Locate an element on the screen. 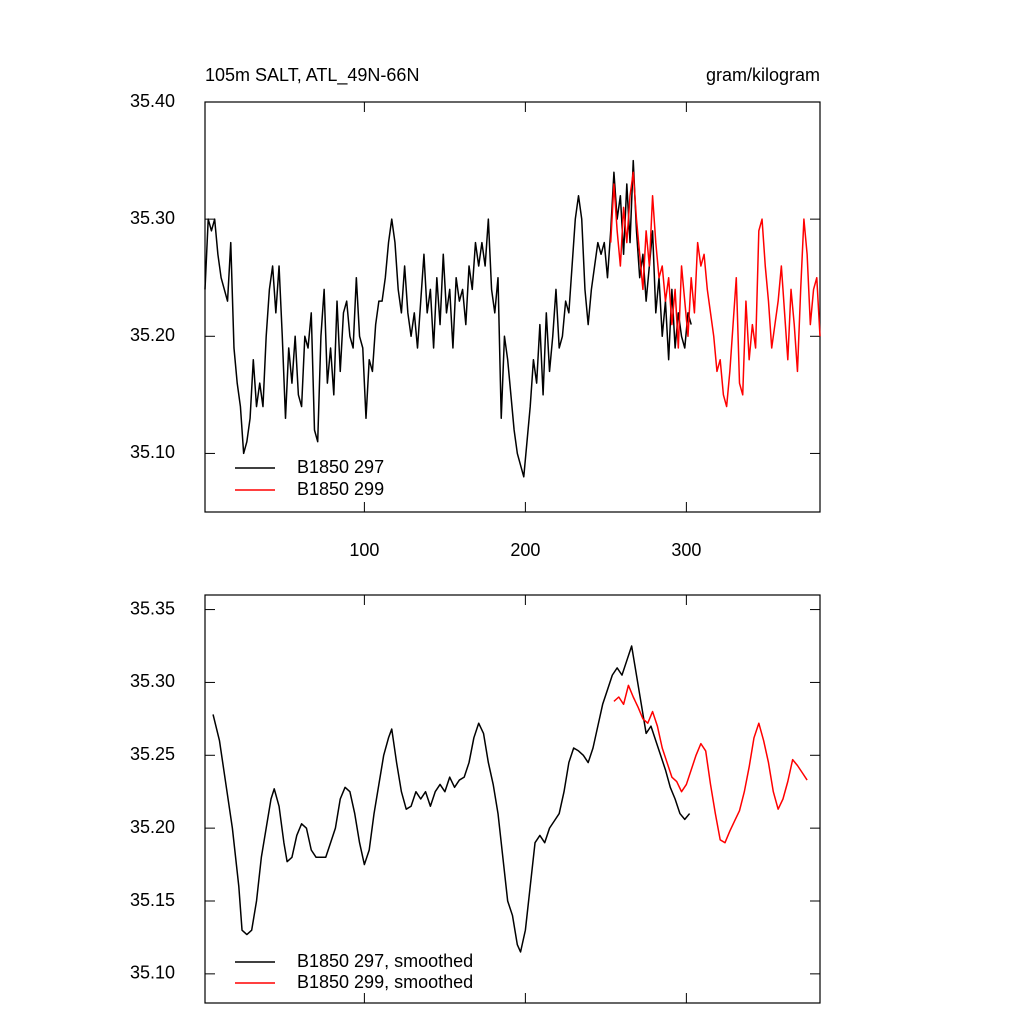 The width and height of the screenshot is (1024, 1024). y-tick-label: 35.35 is located at coordinates (152, 608).